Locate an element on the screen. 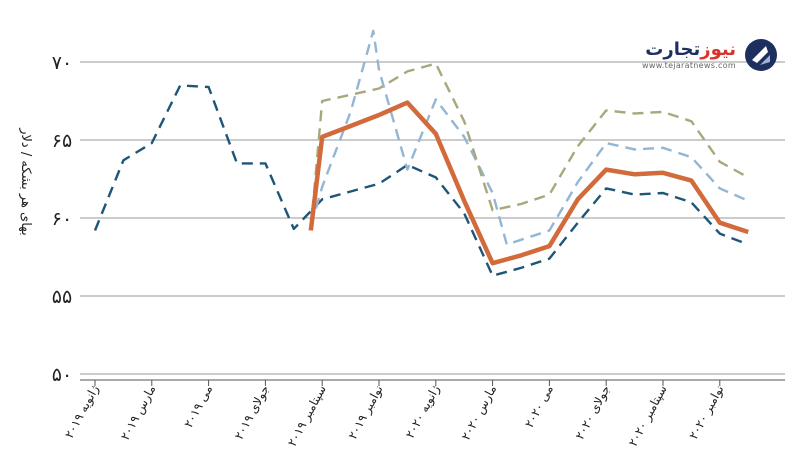  y-tick-label: ۶۵ is located at coordinates (62, 141).